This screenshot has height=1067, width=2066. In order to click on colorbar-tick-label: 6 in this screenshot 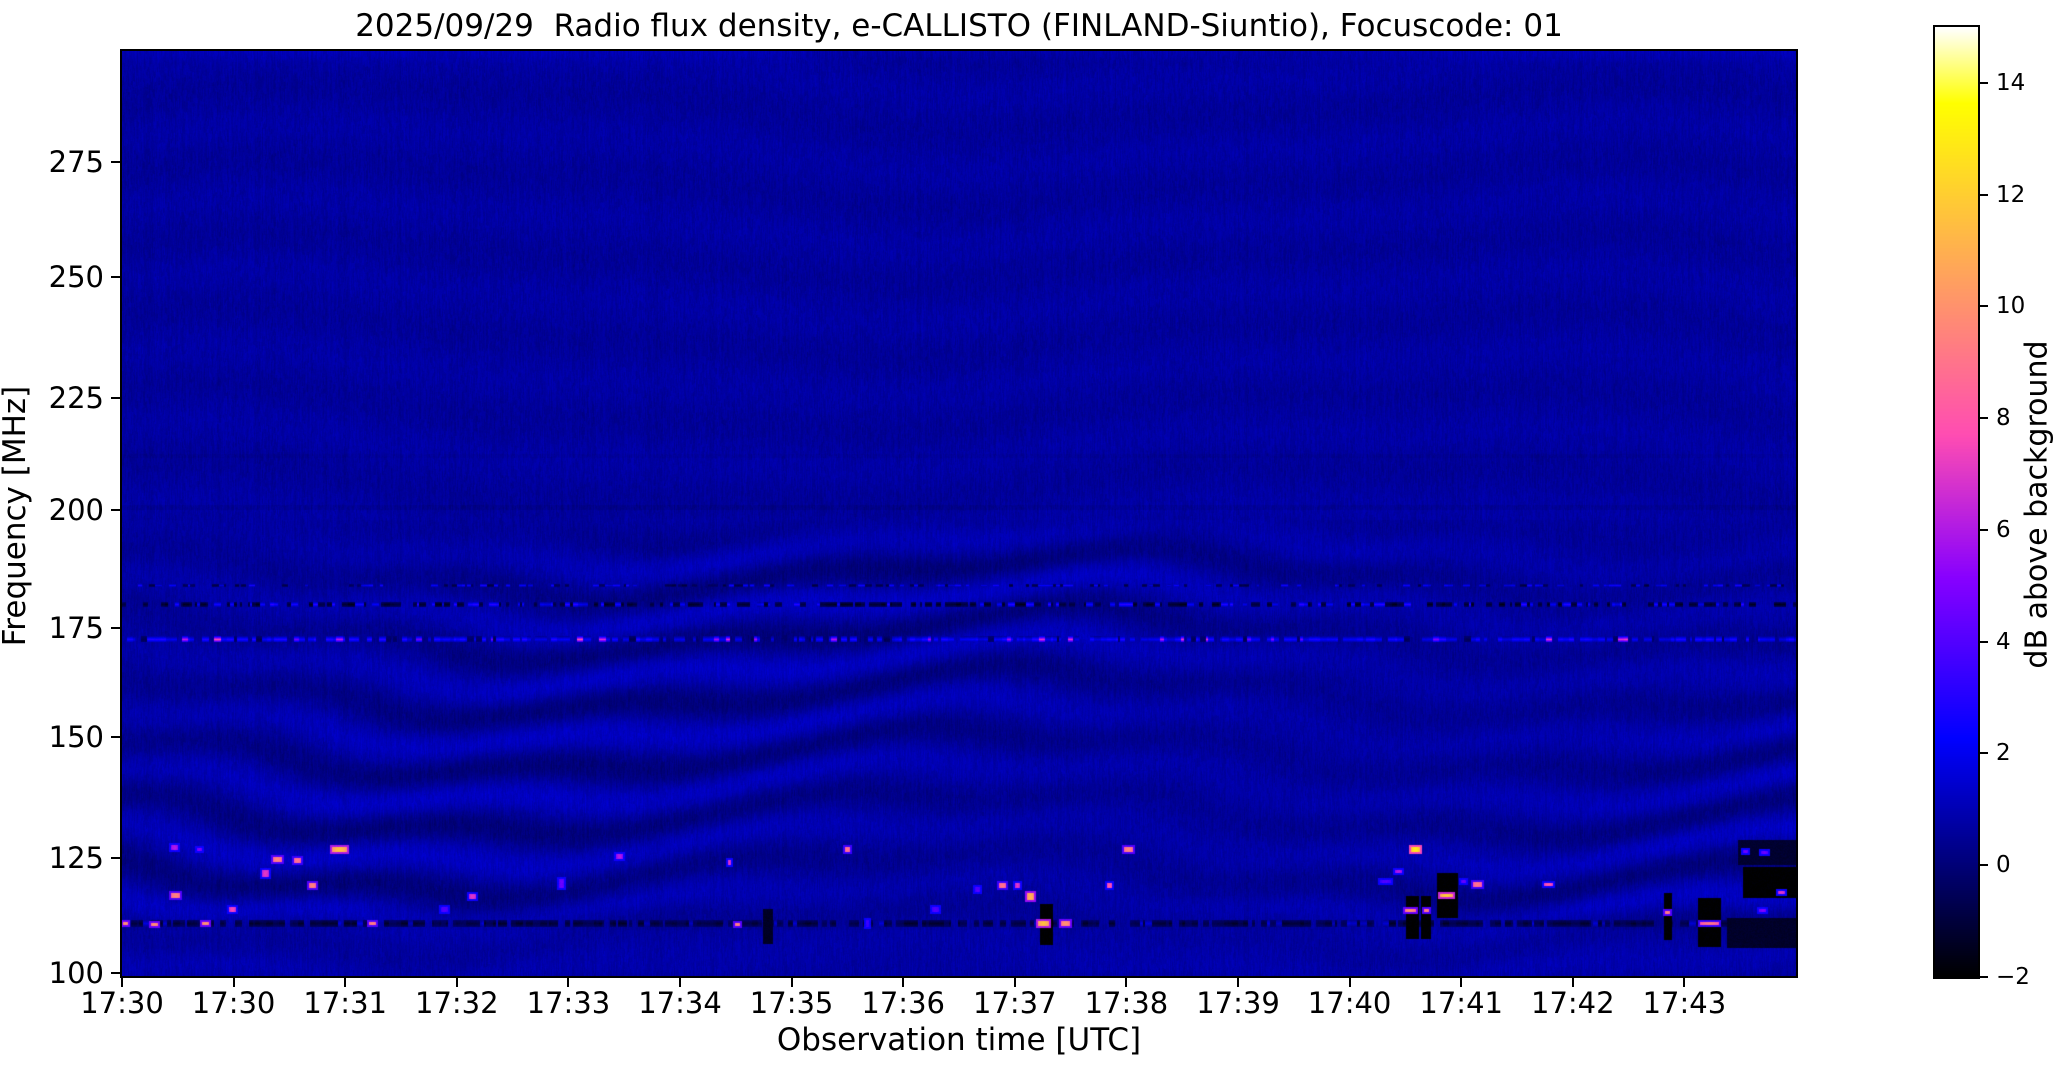, I will do `click(2003, 529)`.